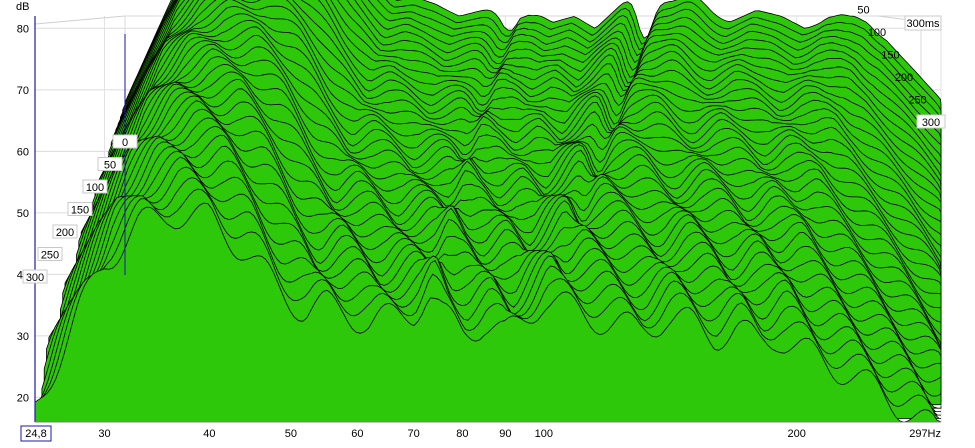  Describe the element at coordinates (797, 434) in the screenshot. I see `x-tick-label: 200` at that location.